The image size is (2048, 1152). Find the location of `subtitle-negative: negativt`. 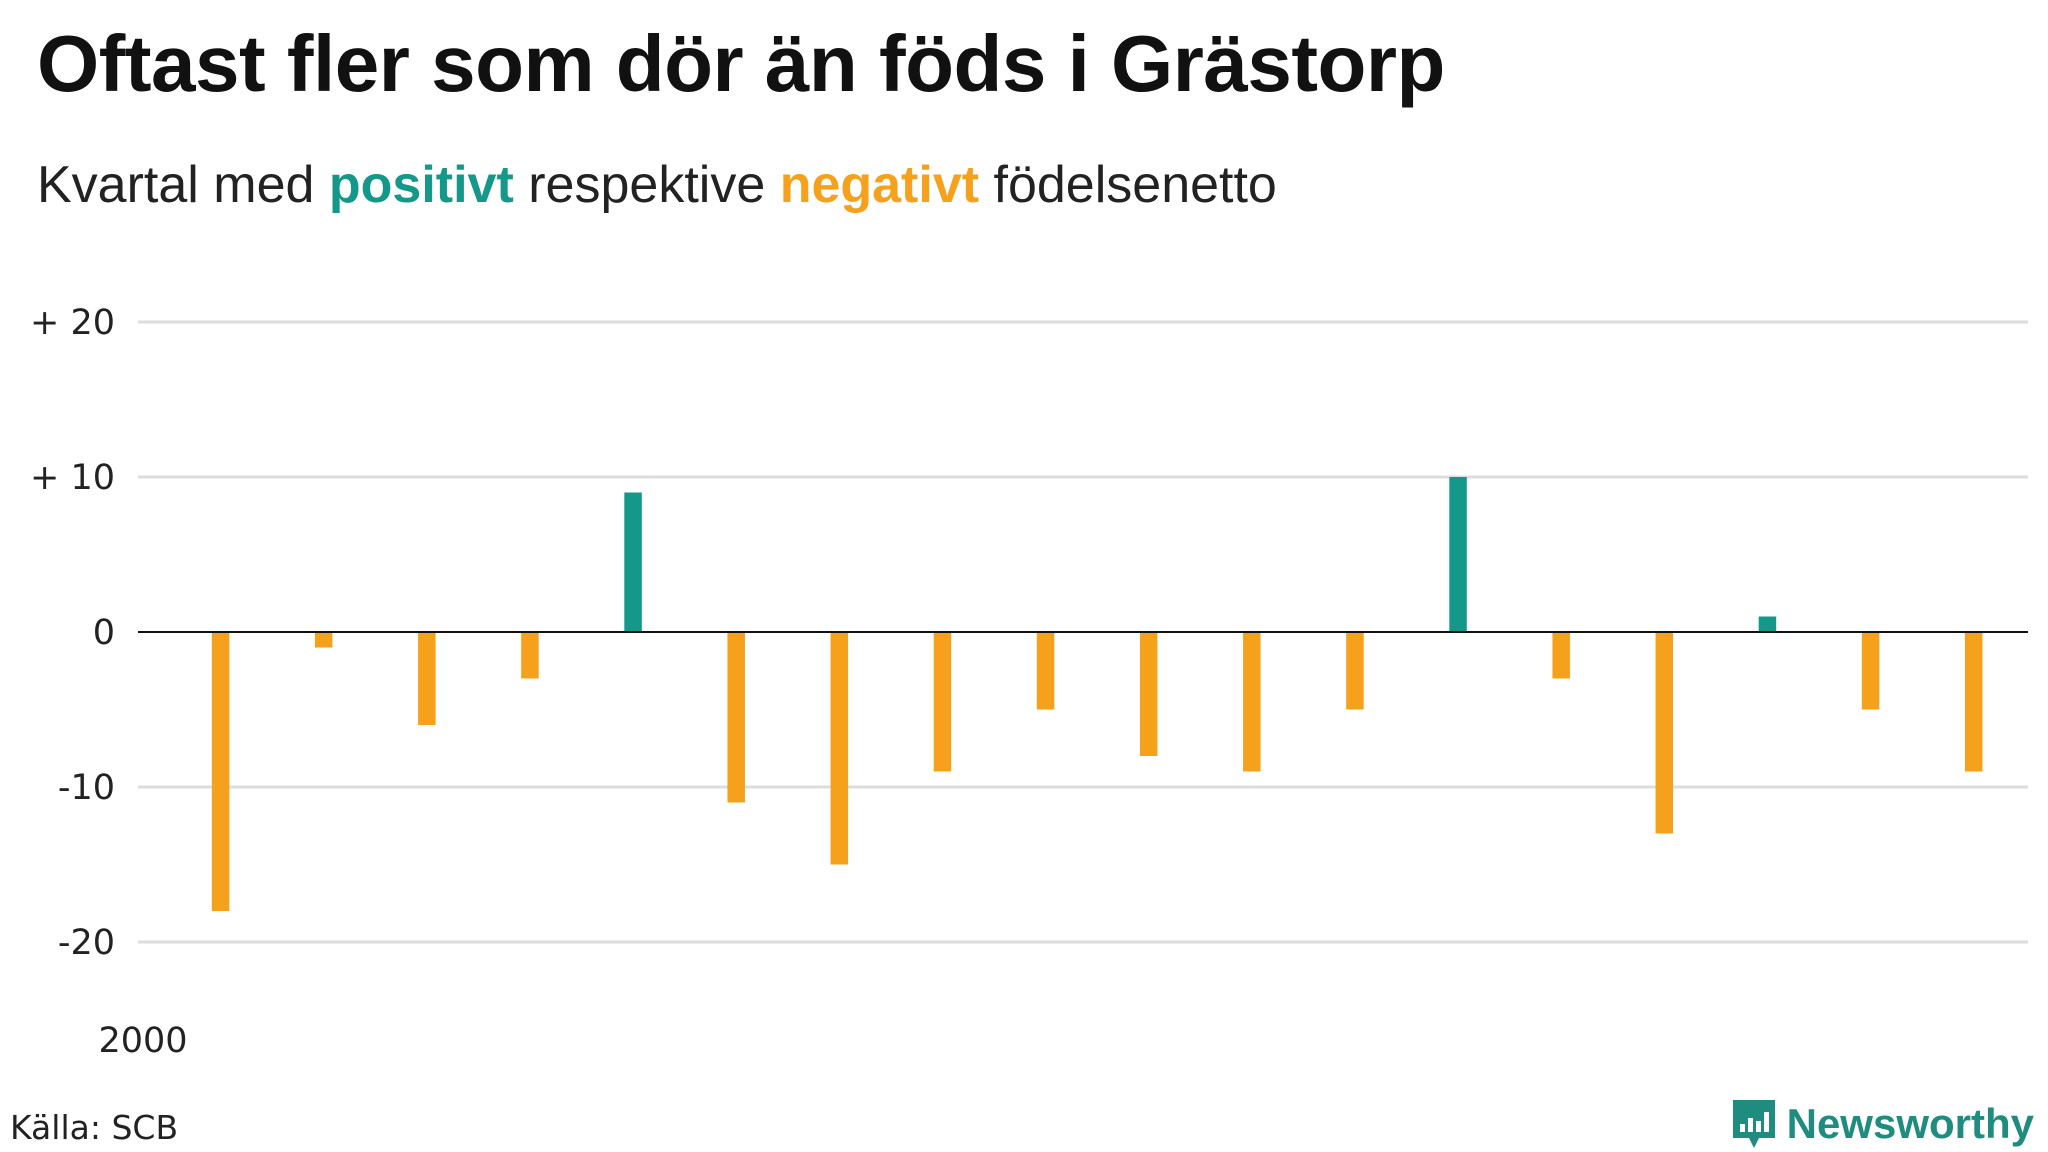

subtitle-negative: negativt is located at coordinates (879, 185).